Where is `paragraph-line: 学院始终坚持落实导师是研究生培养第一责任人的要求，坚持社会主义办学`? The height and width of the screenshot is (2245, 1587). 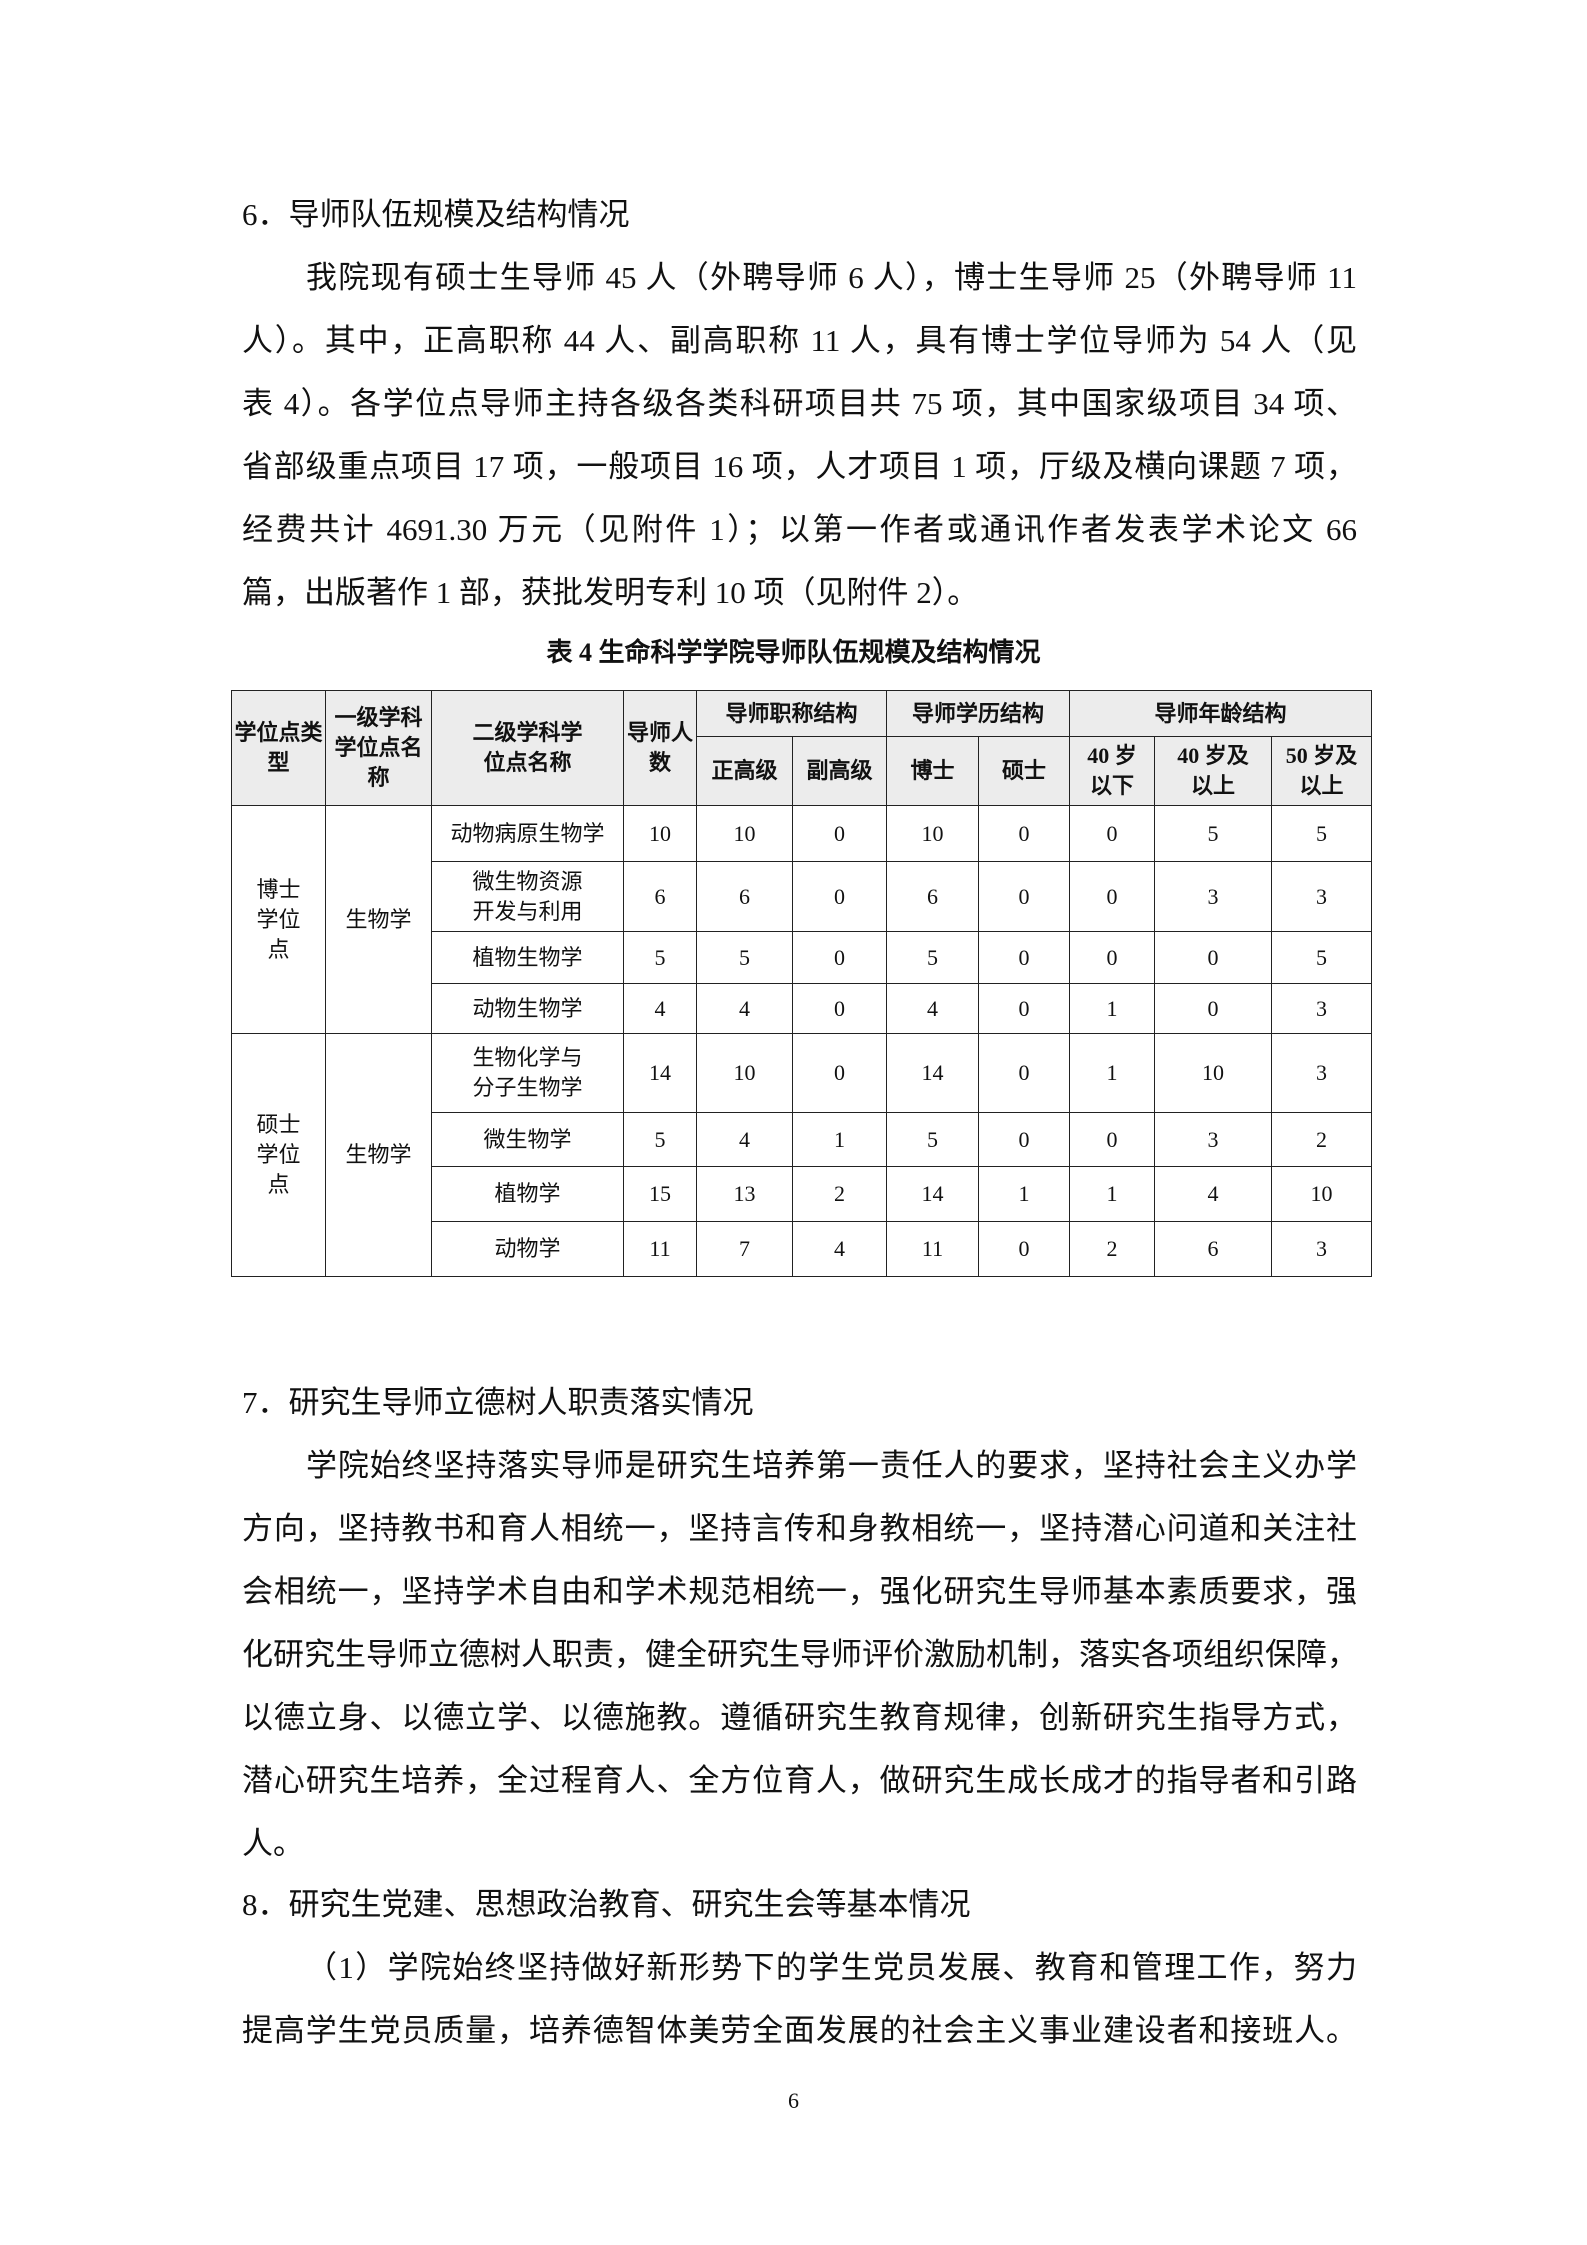 paragraph-line: 学院始终坚持落实导师是研究生培养第一责任人的要求，坚持社会主义办学 is located at coordinates (831, 1465).